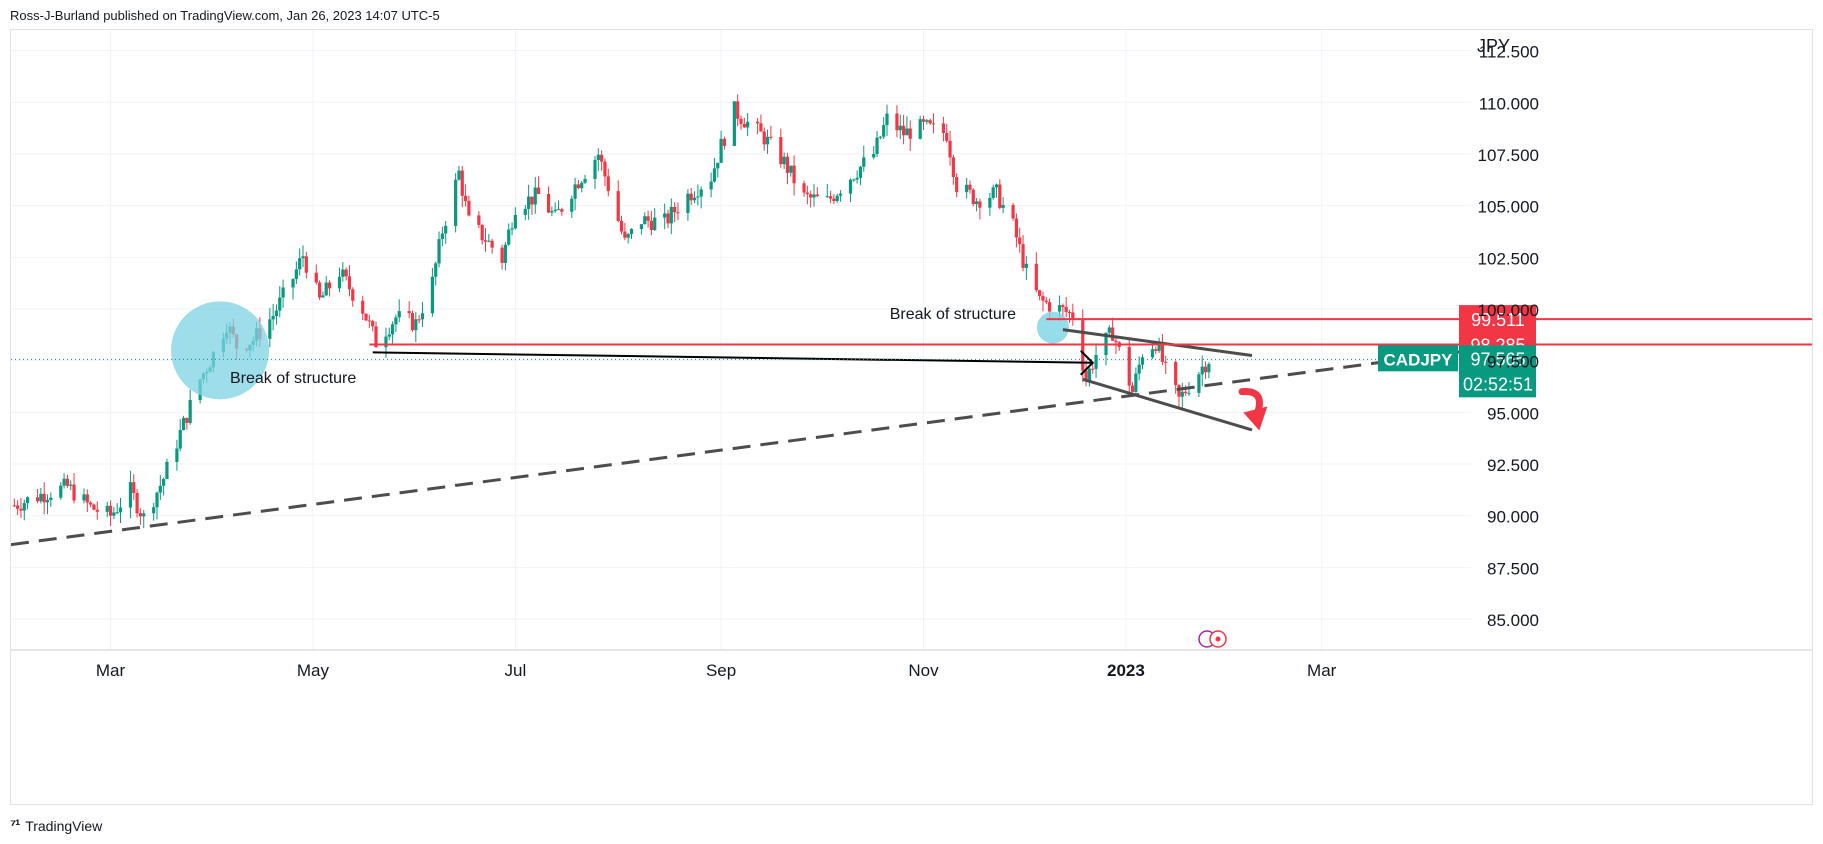  Describe the element at coordinates (911, 664) in the screenshot. I see `time-axis: Mar May Jul Sep Nov 2023 Mar` at that location.